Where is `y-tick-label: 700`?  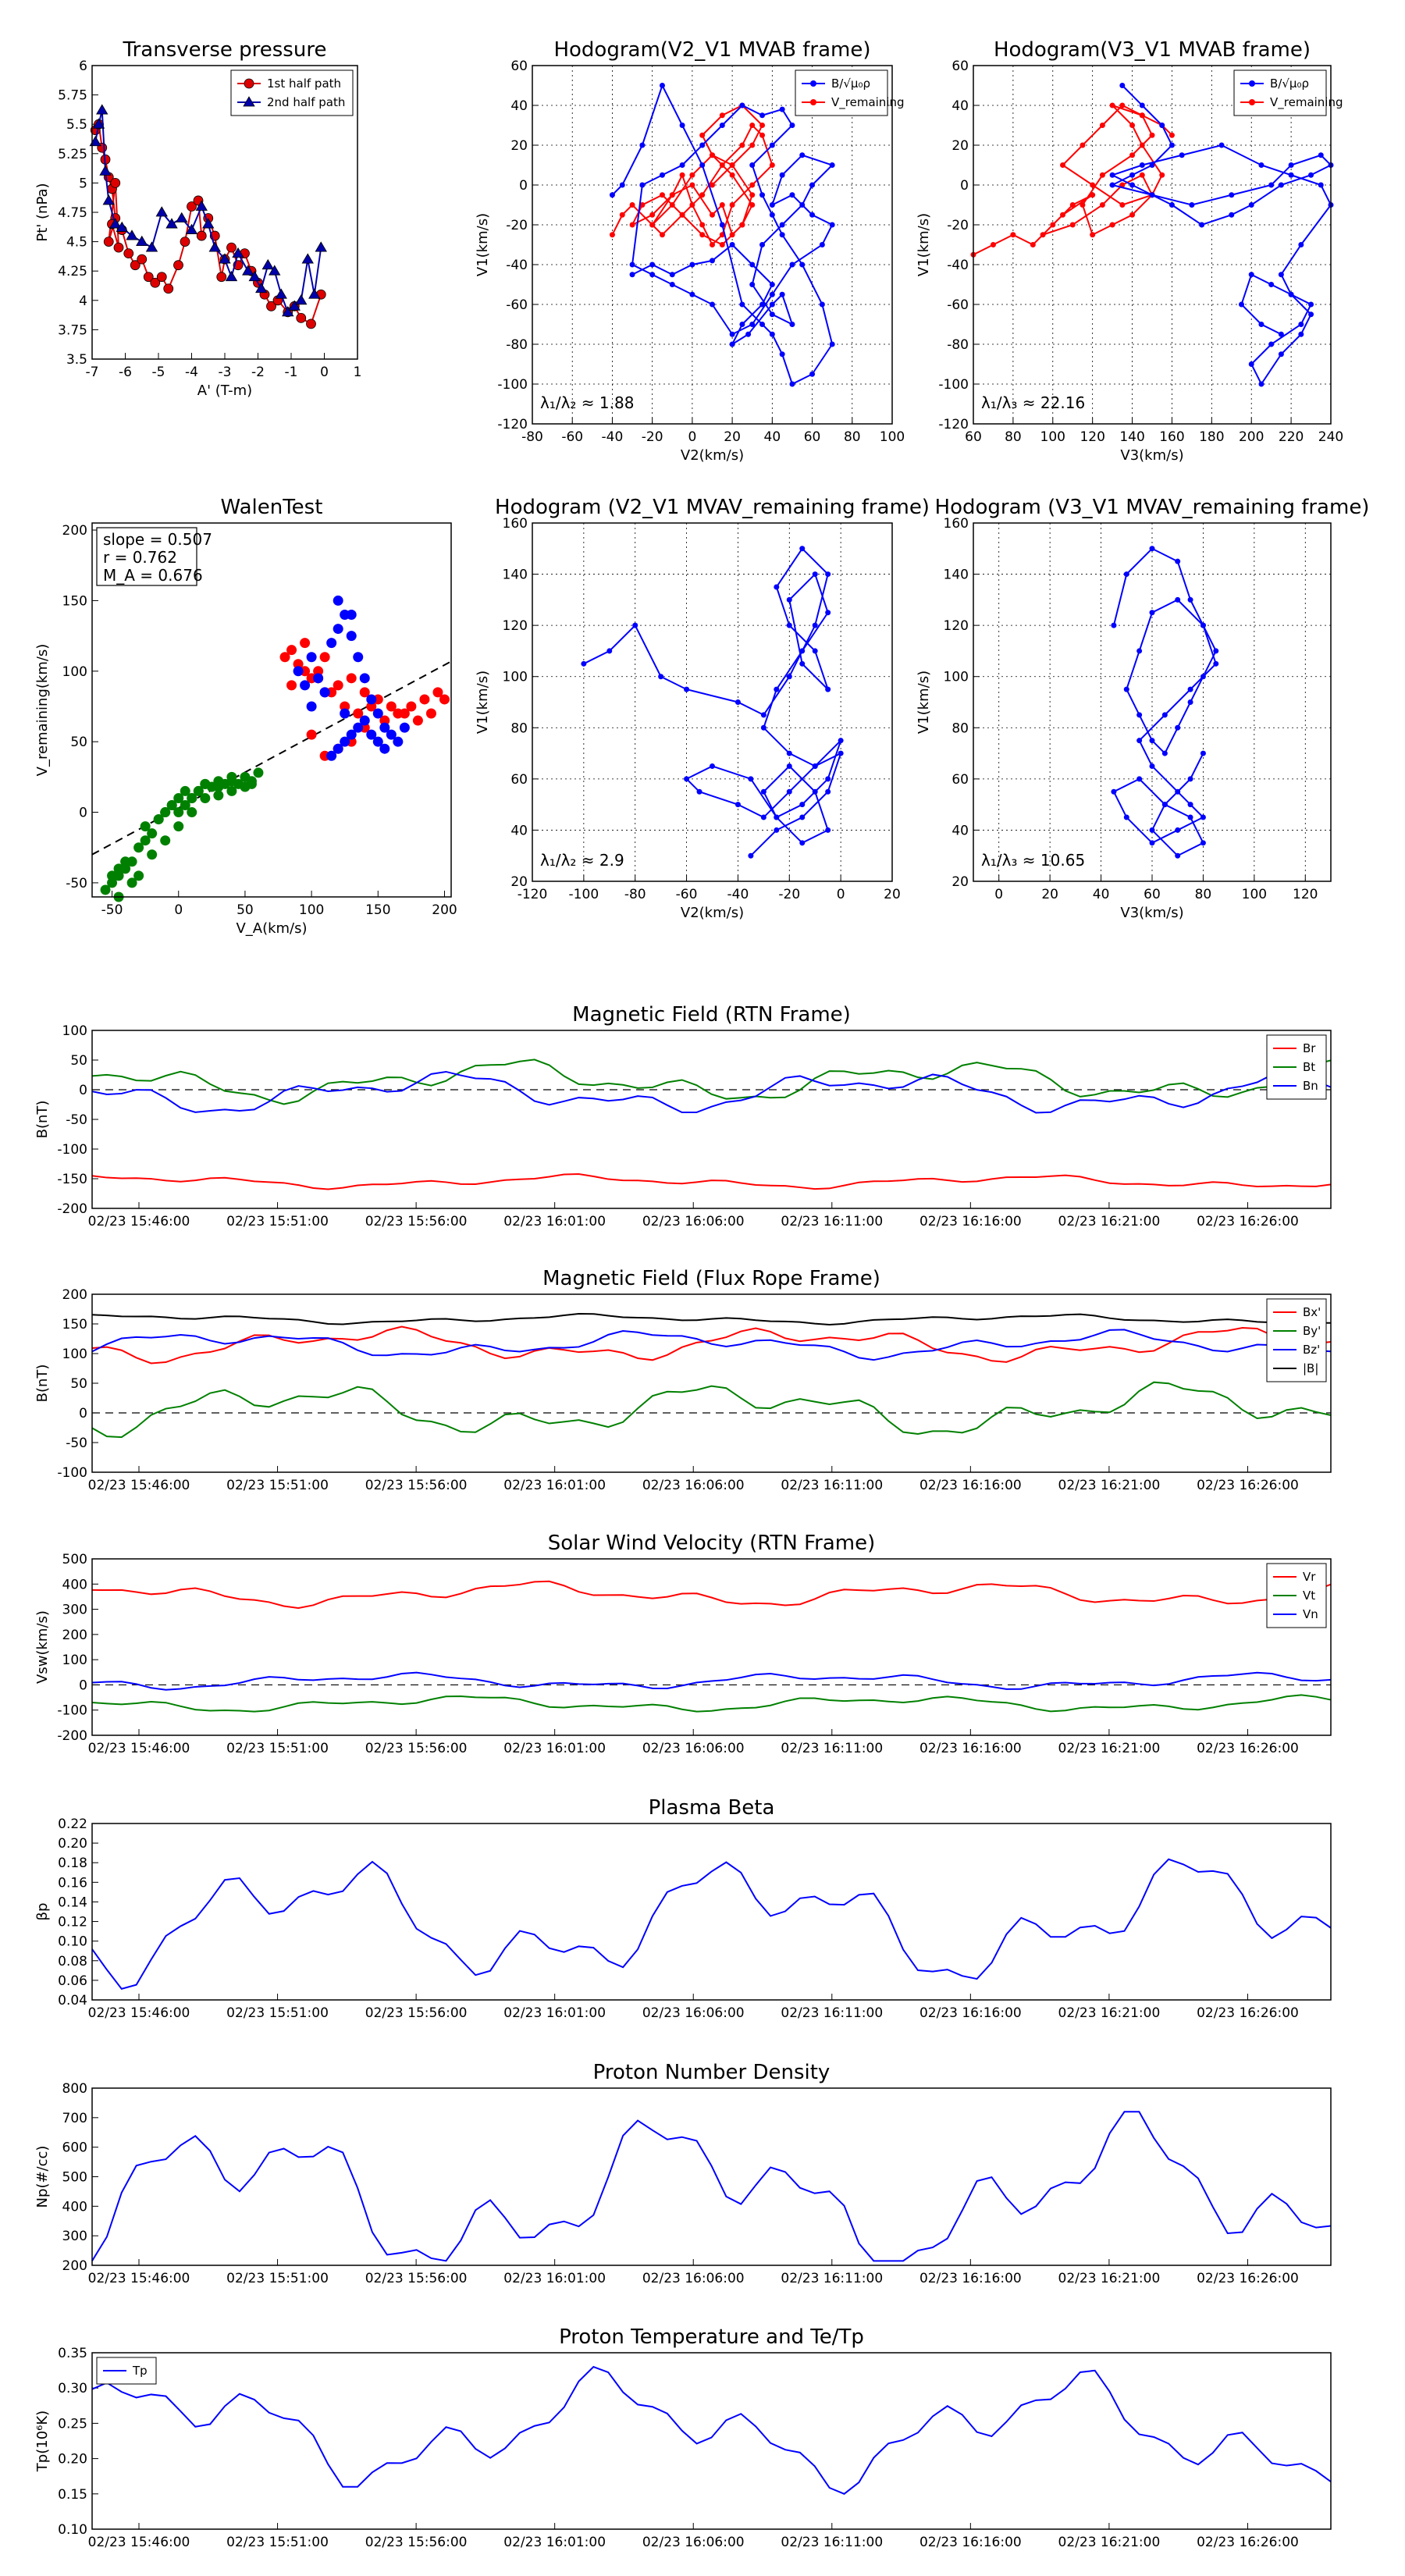
y-tick-label: 700 is located at coordinates (74, 2118).